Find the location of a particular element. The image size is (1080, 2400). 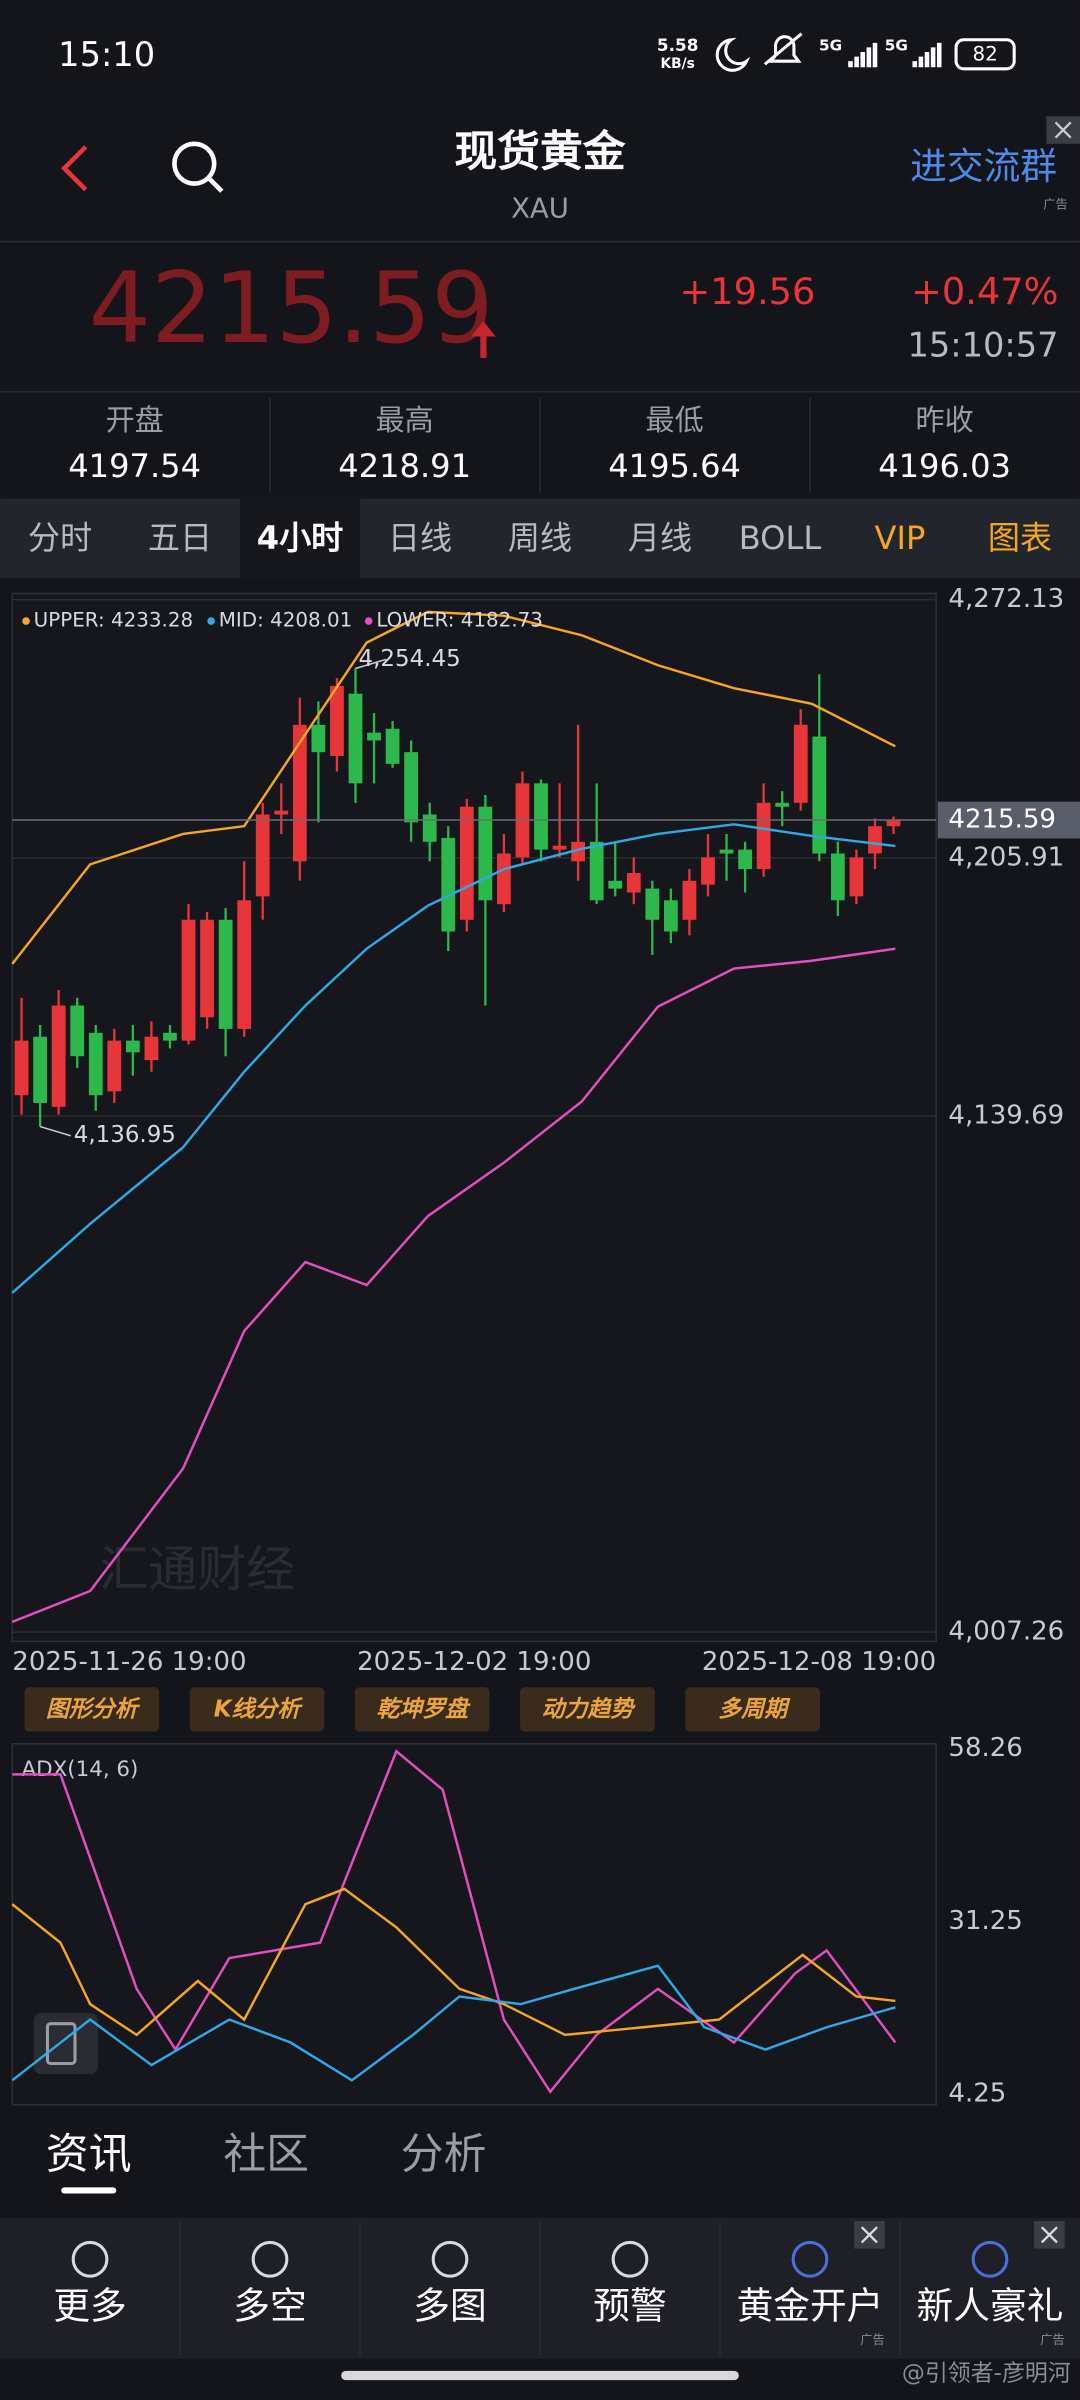

news-tab-underline is located at coordinates (89, 2190).